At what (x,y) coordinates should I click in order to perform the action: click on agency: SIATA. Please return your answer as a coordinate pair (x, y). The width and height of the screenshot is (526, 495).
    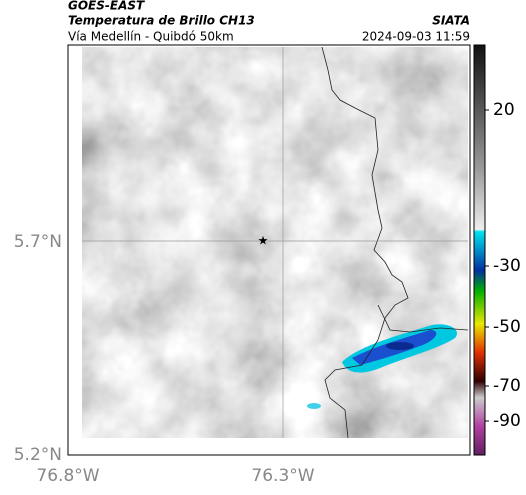
    Looking at the image, I should click on (451, 21).